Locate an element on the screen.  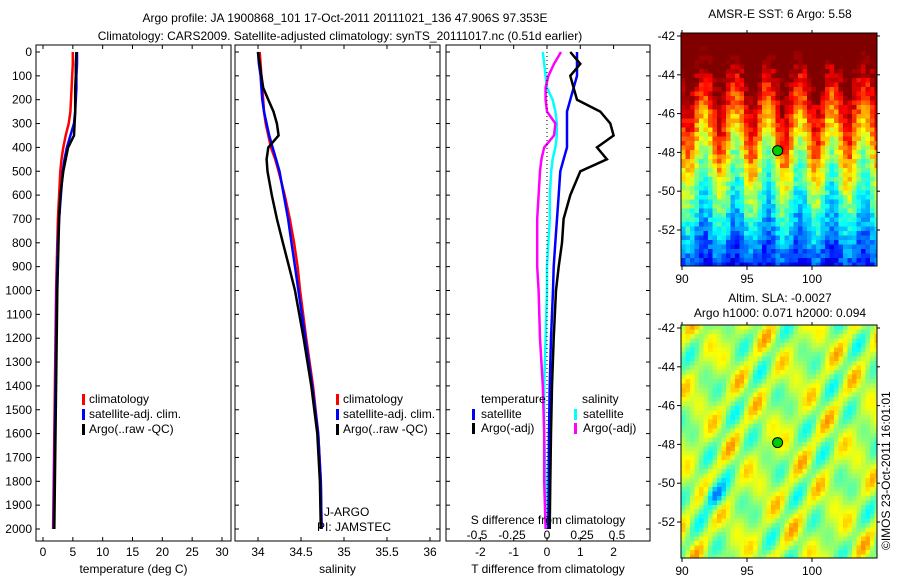
y-tick-label: 500 is located at coordinates (22, 171).